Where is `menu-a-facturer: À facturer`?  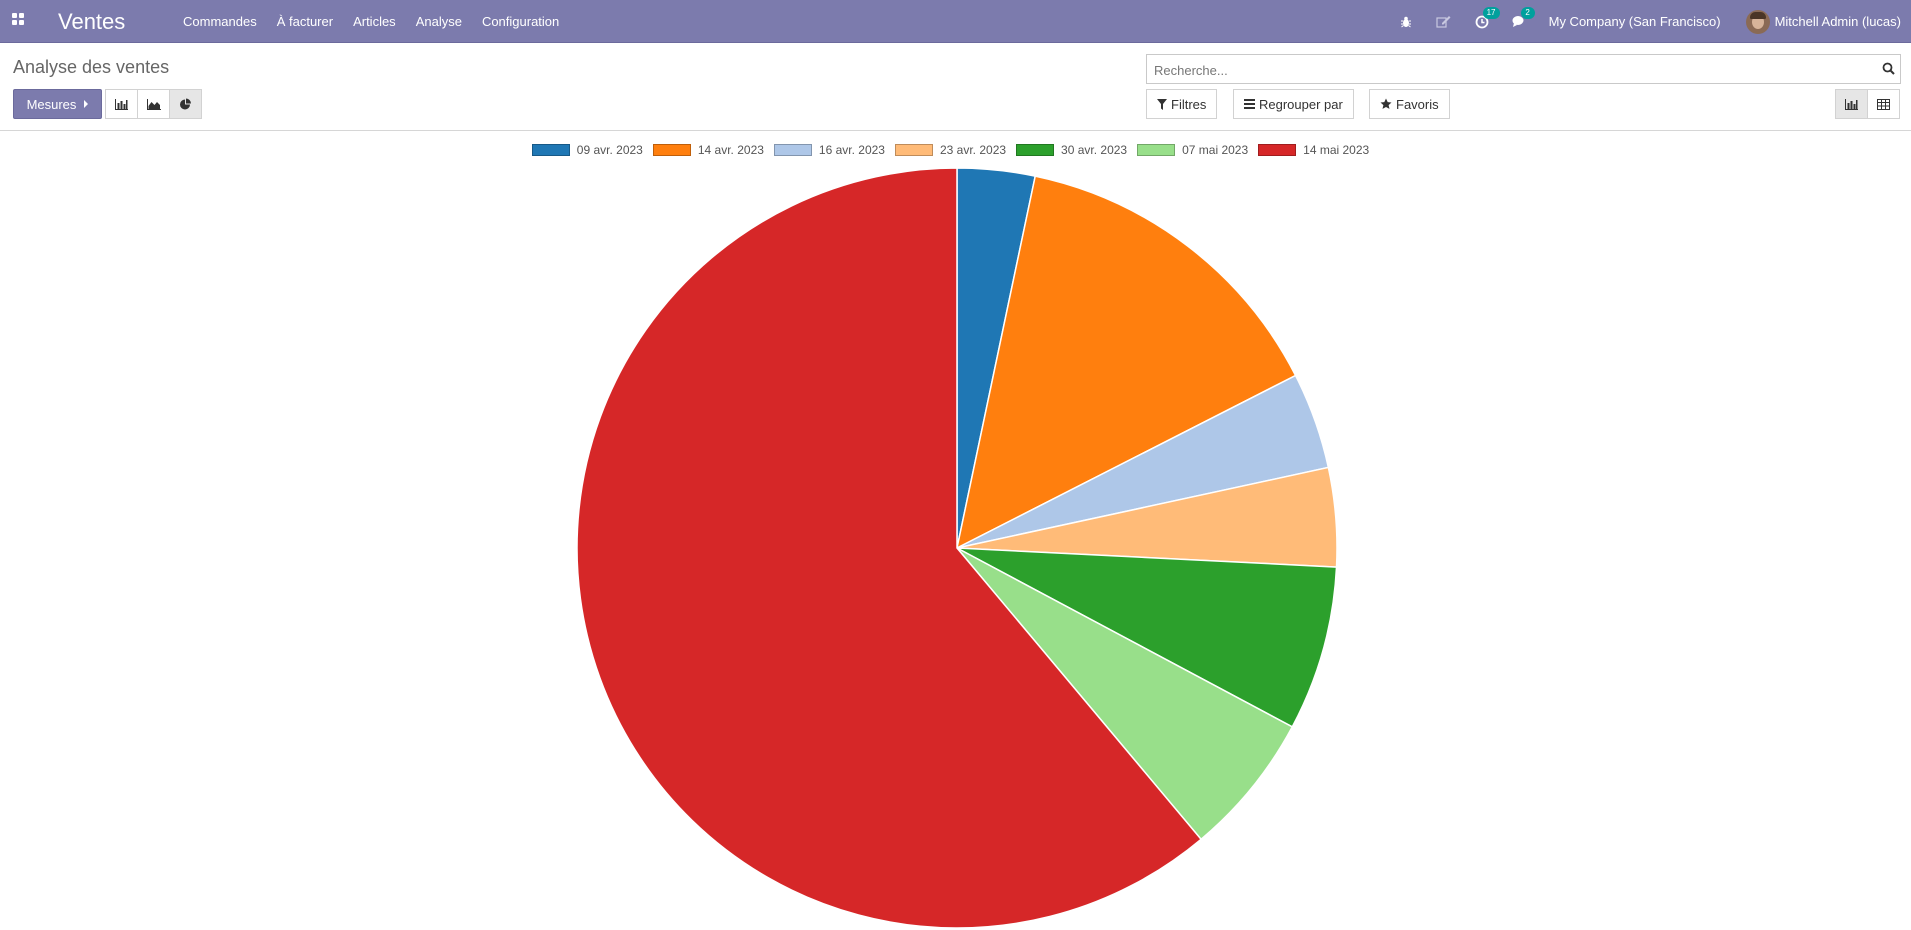 menu-a-facturer: À facturer is located at coordinates (305, 21).